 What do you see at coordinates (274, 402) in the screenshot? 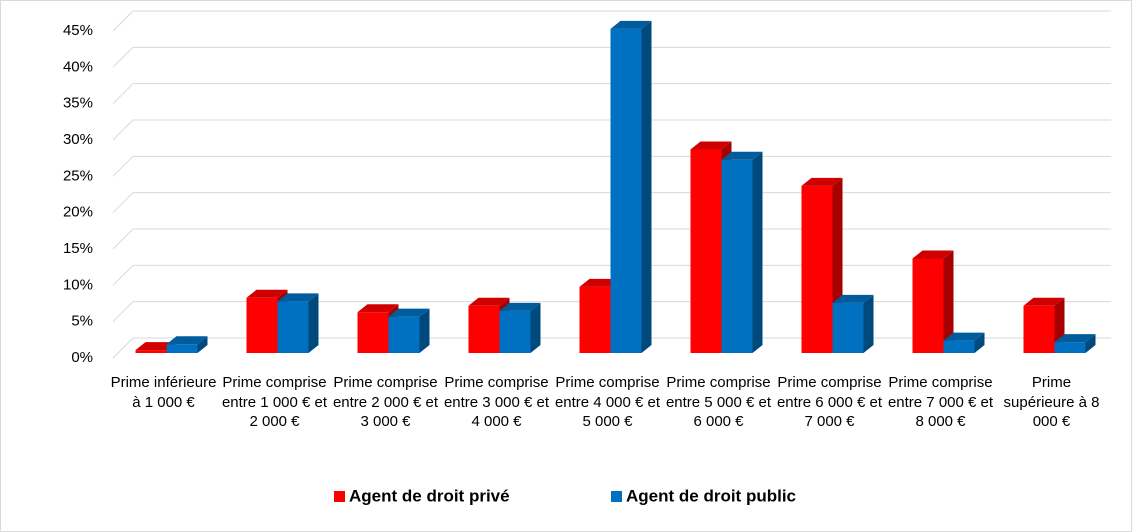
I see `x-tick-label: Prime comprise entre 1 000 € et 2 000 €` at bounding box center [274, 402].